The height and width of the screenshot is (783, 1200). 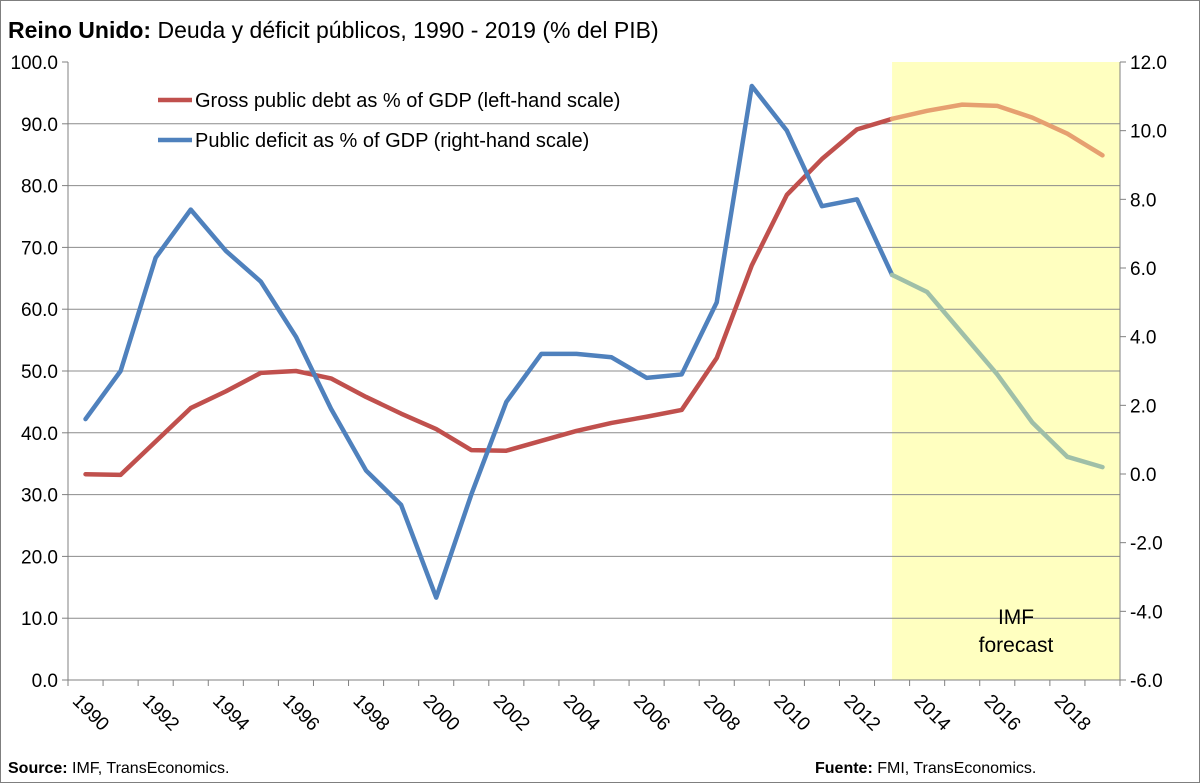 What do you see at coordinates (1016, 645) in the screenshot?
I see `forecast-annotation: forecast` at bounding box center [1016, 645].